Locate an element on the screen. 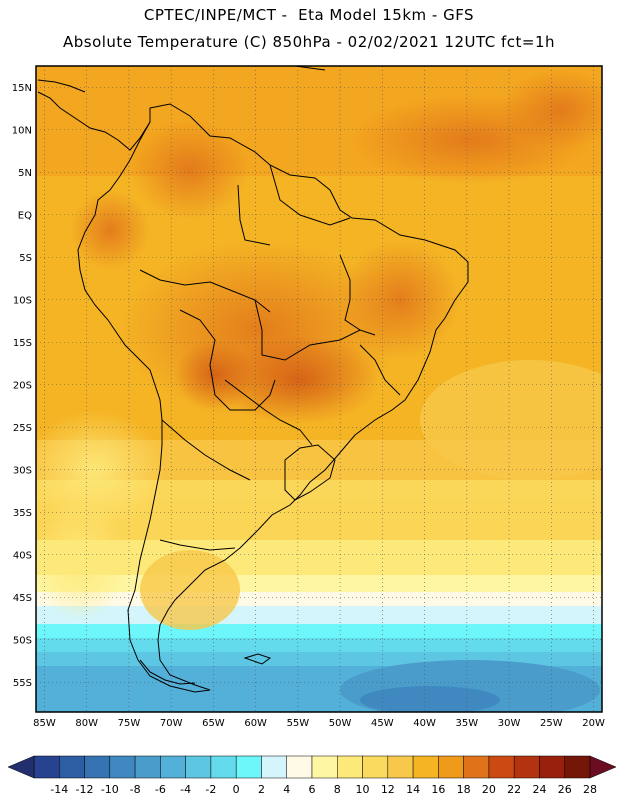 Image resolution: width=618 pixels, height=800 pixels. colorbar-label: 0 is located at coordinates (236, 789).